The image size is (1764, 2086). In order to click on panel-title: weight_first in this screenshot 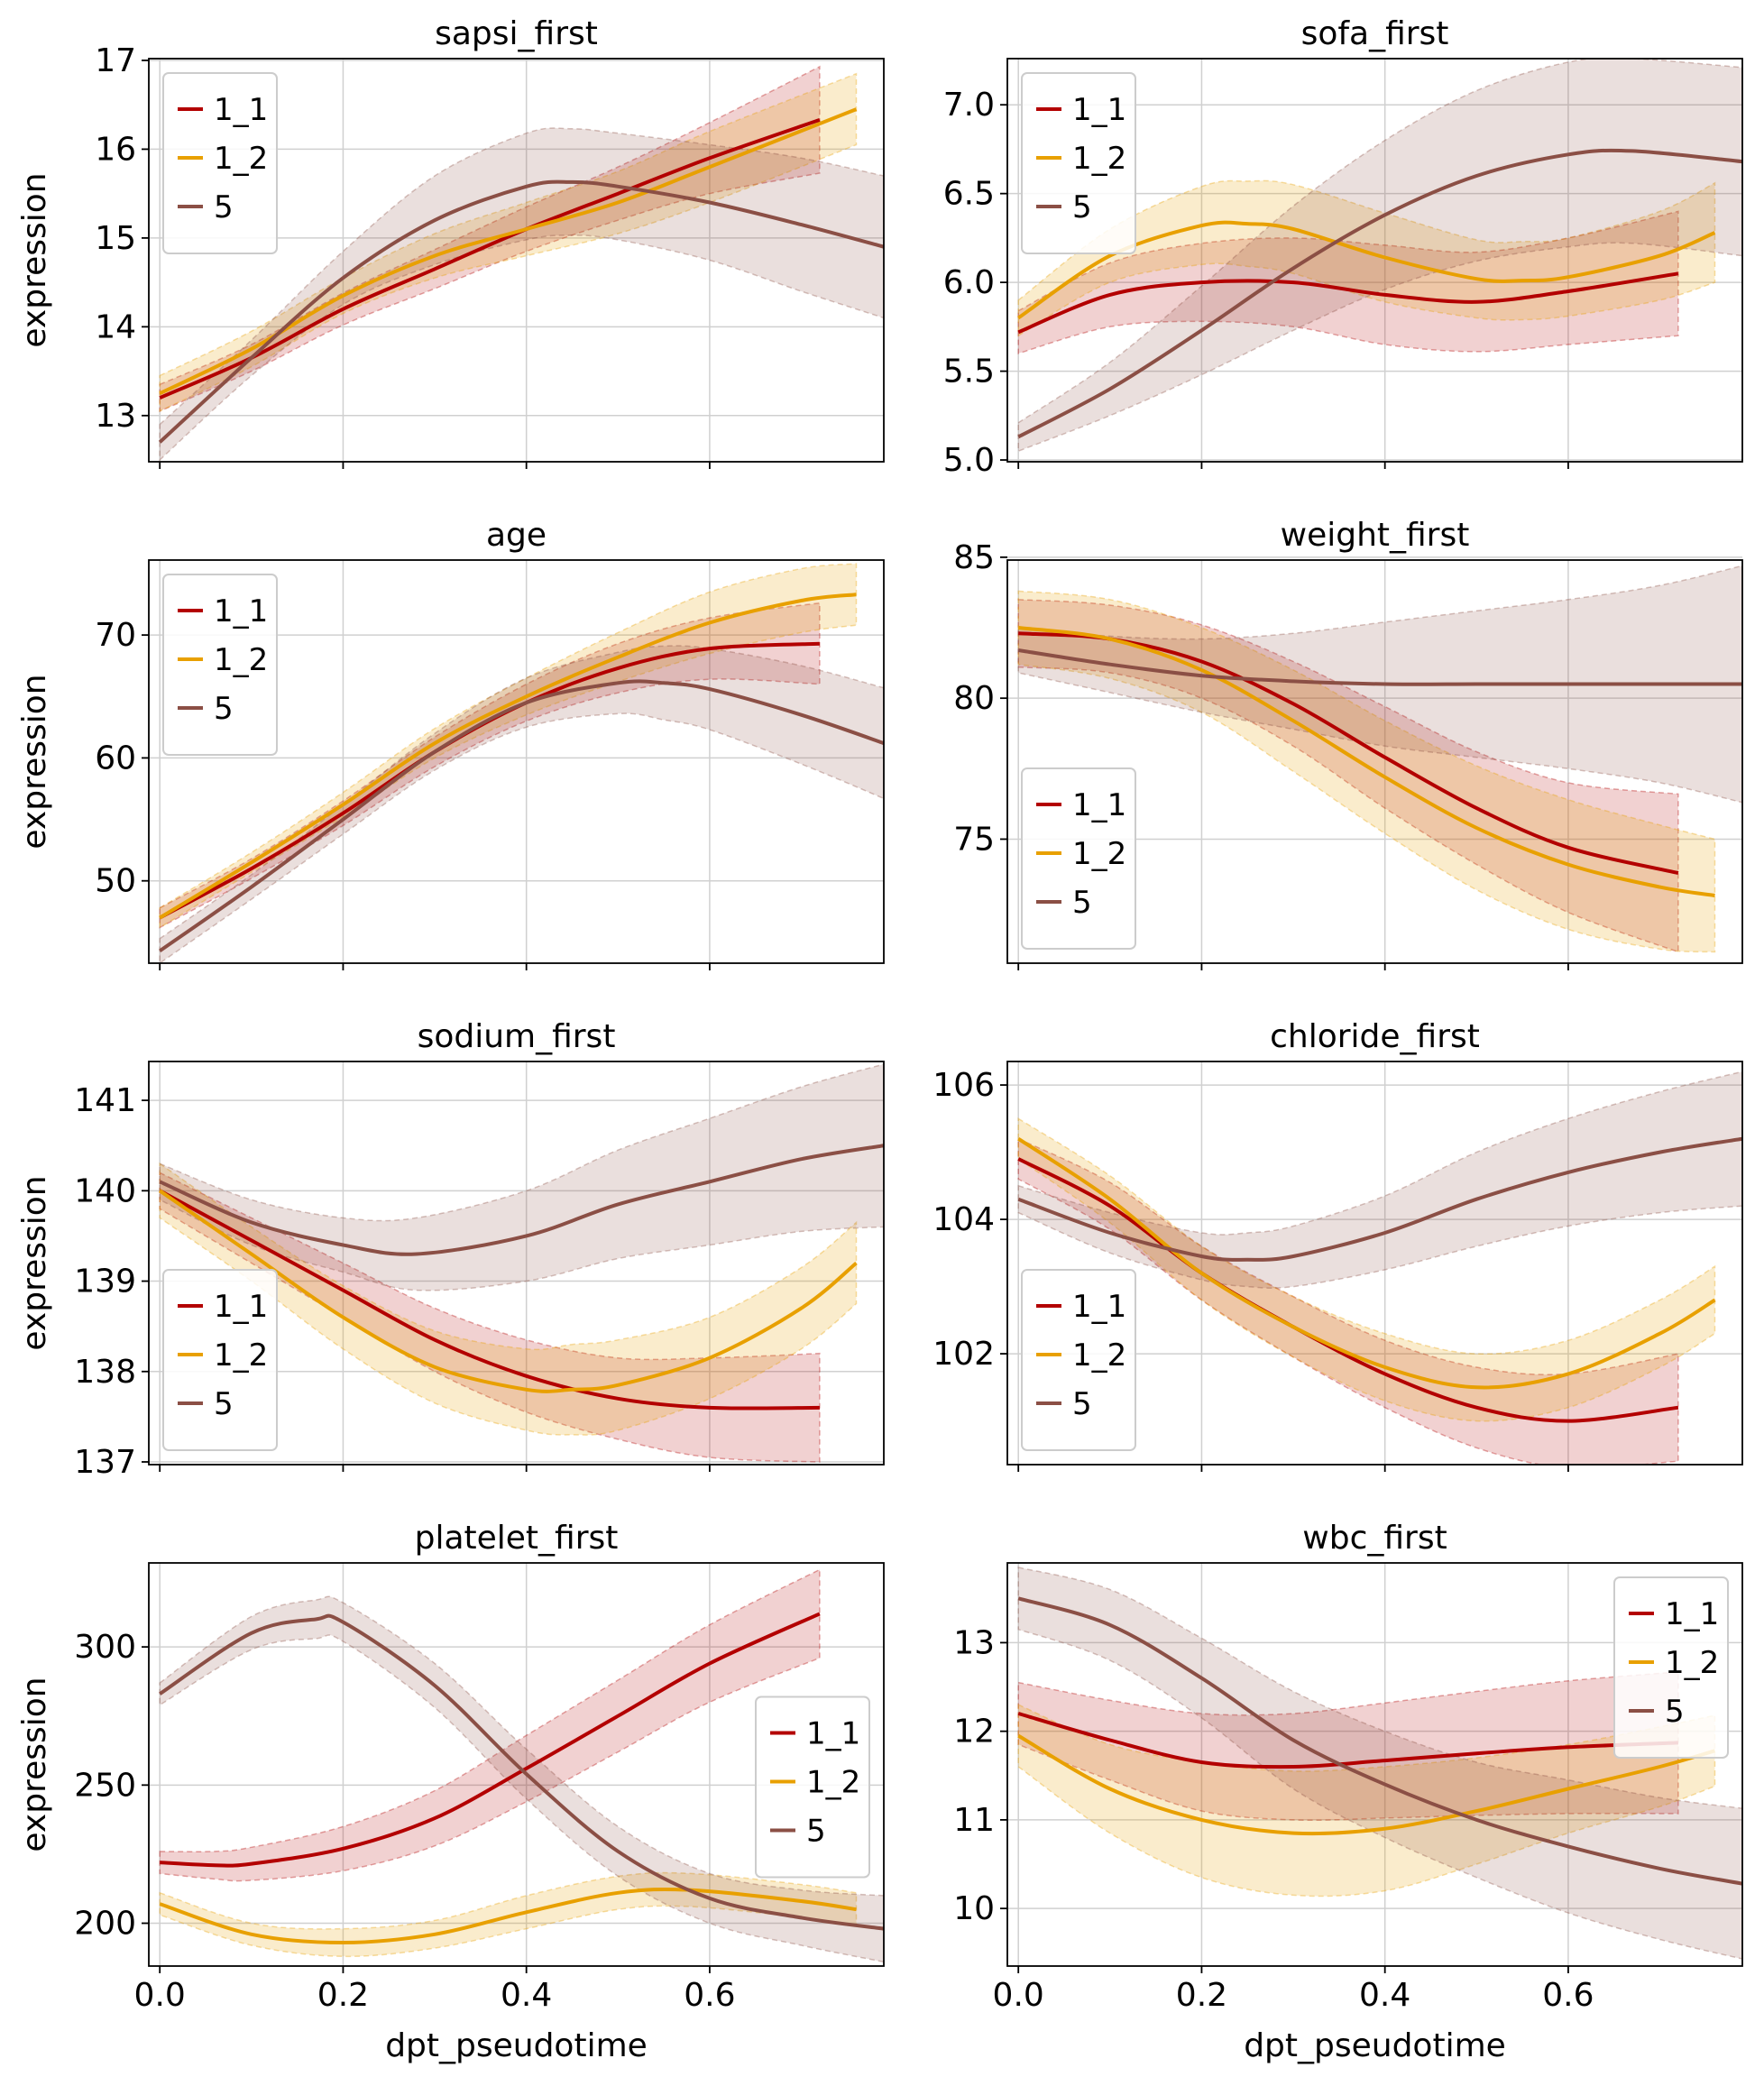, I will do `click(1375, 535)`.